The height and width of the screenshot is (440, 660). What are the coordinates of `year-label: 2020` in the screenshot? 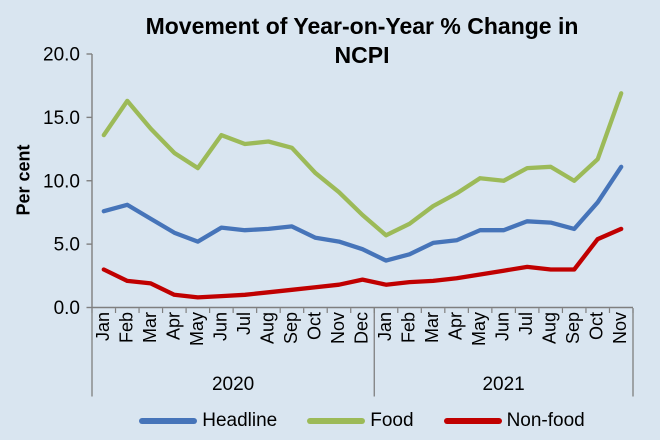 It's located at (233, 384).